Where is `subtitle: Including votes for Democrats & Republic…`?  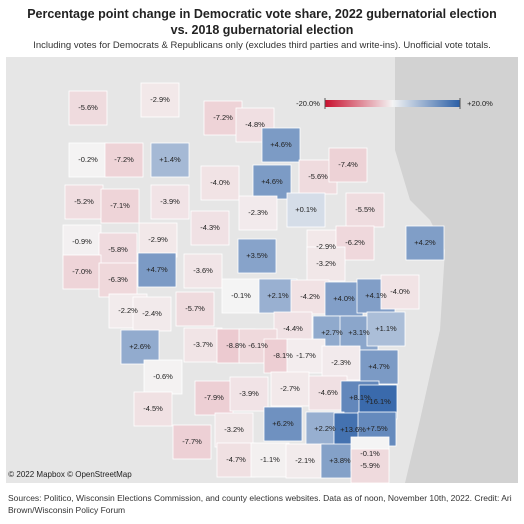 subtitle: Including votes for Democrats & Republic… is located at coordinates (262, 45).